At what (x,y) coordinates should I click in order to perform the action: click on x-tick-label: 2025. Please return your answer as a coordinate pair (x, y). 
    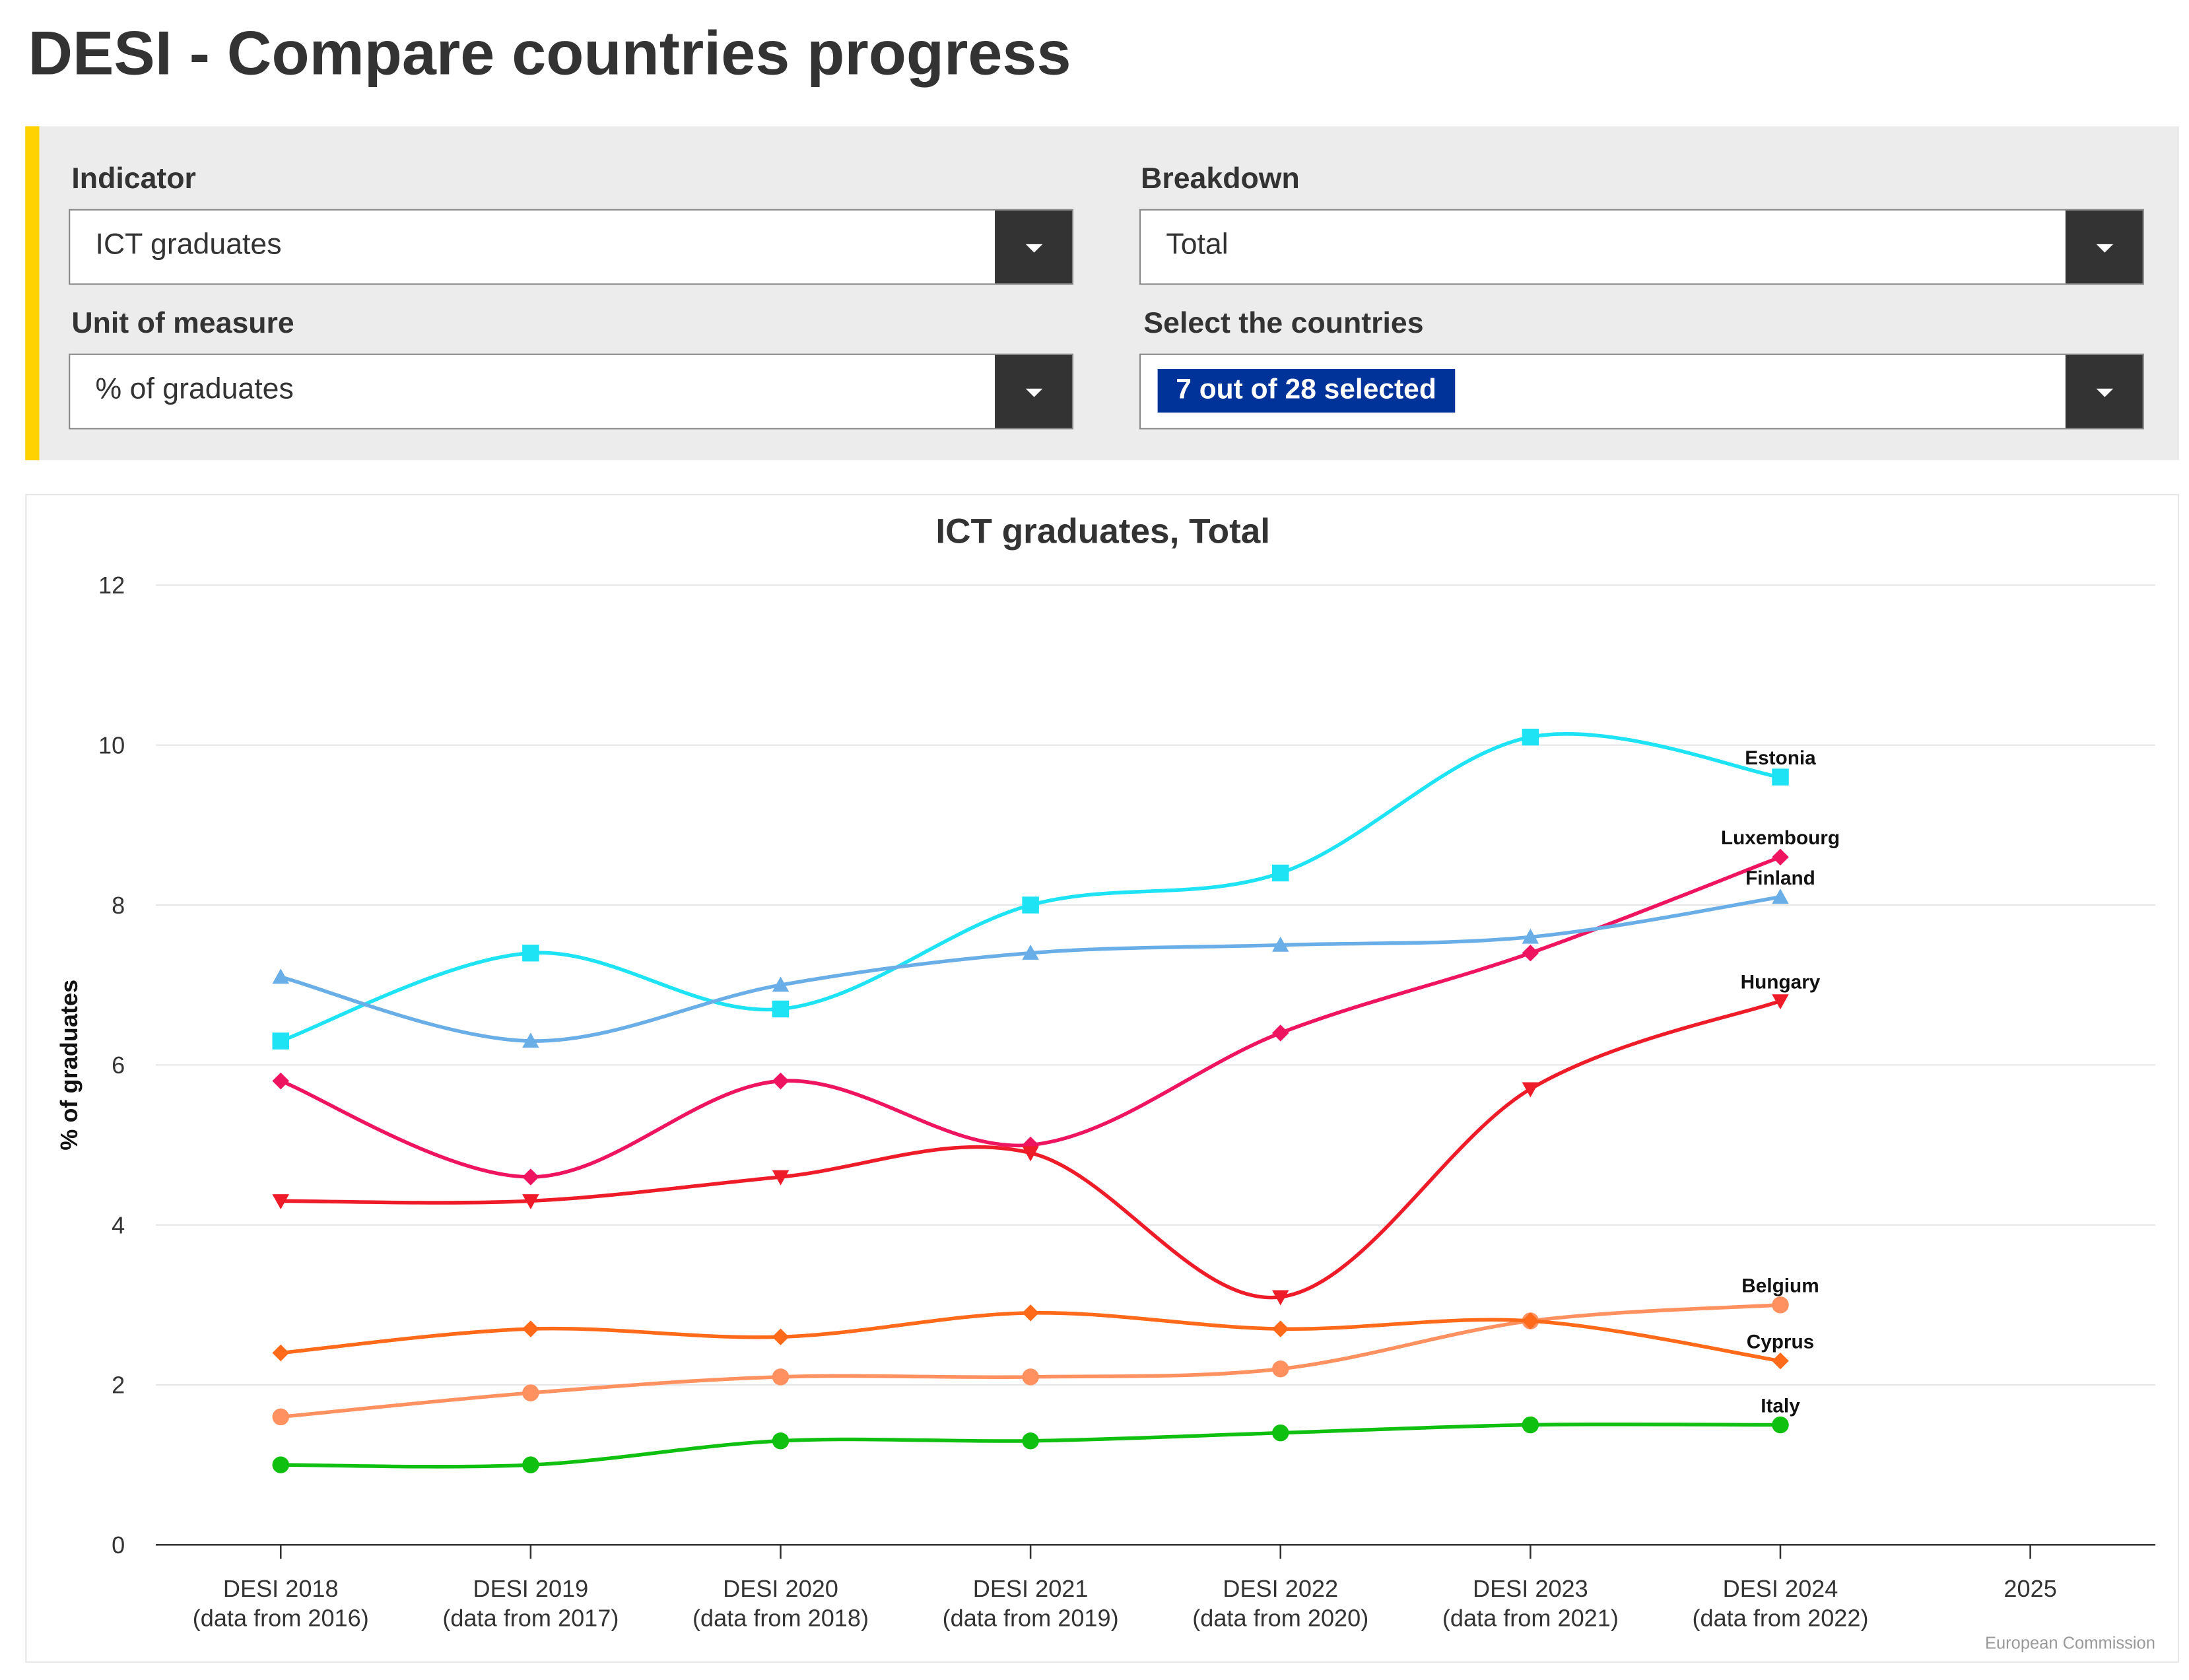
    Looking at the image, I should click on (2030, 1588).